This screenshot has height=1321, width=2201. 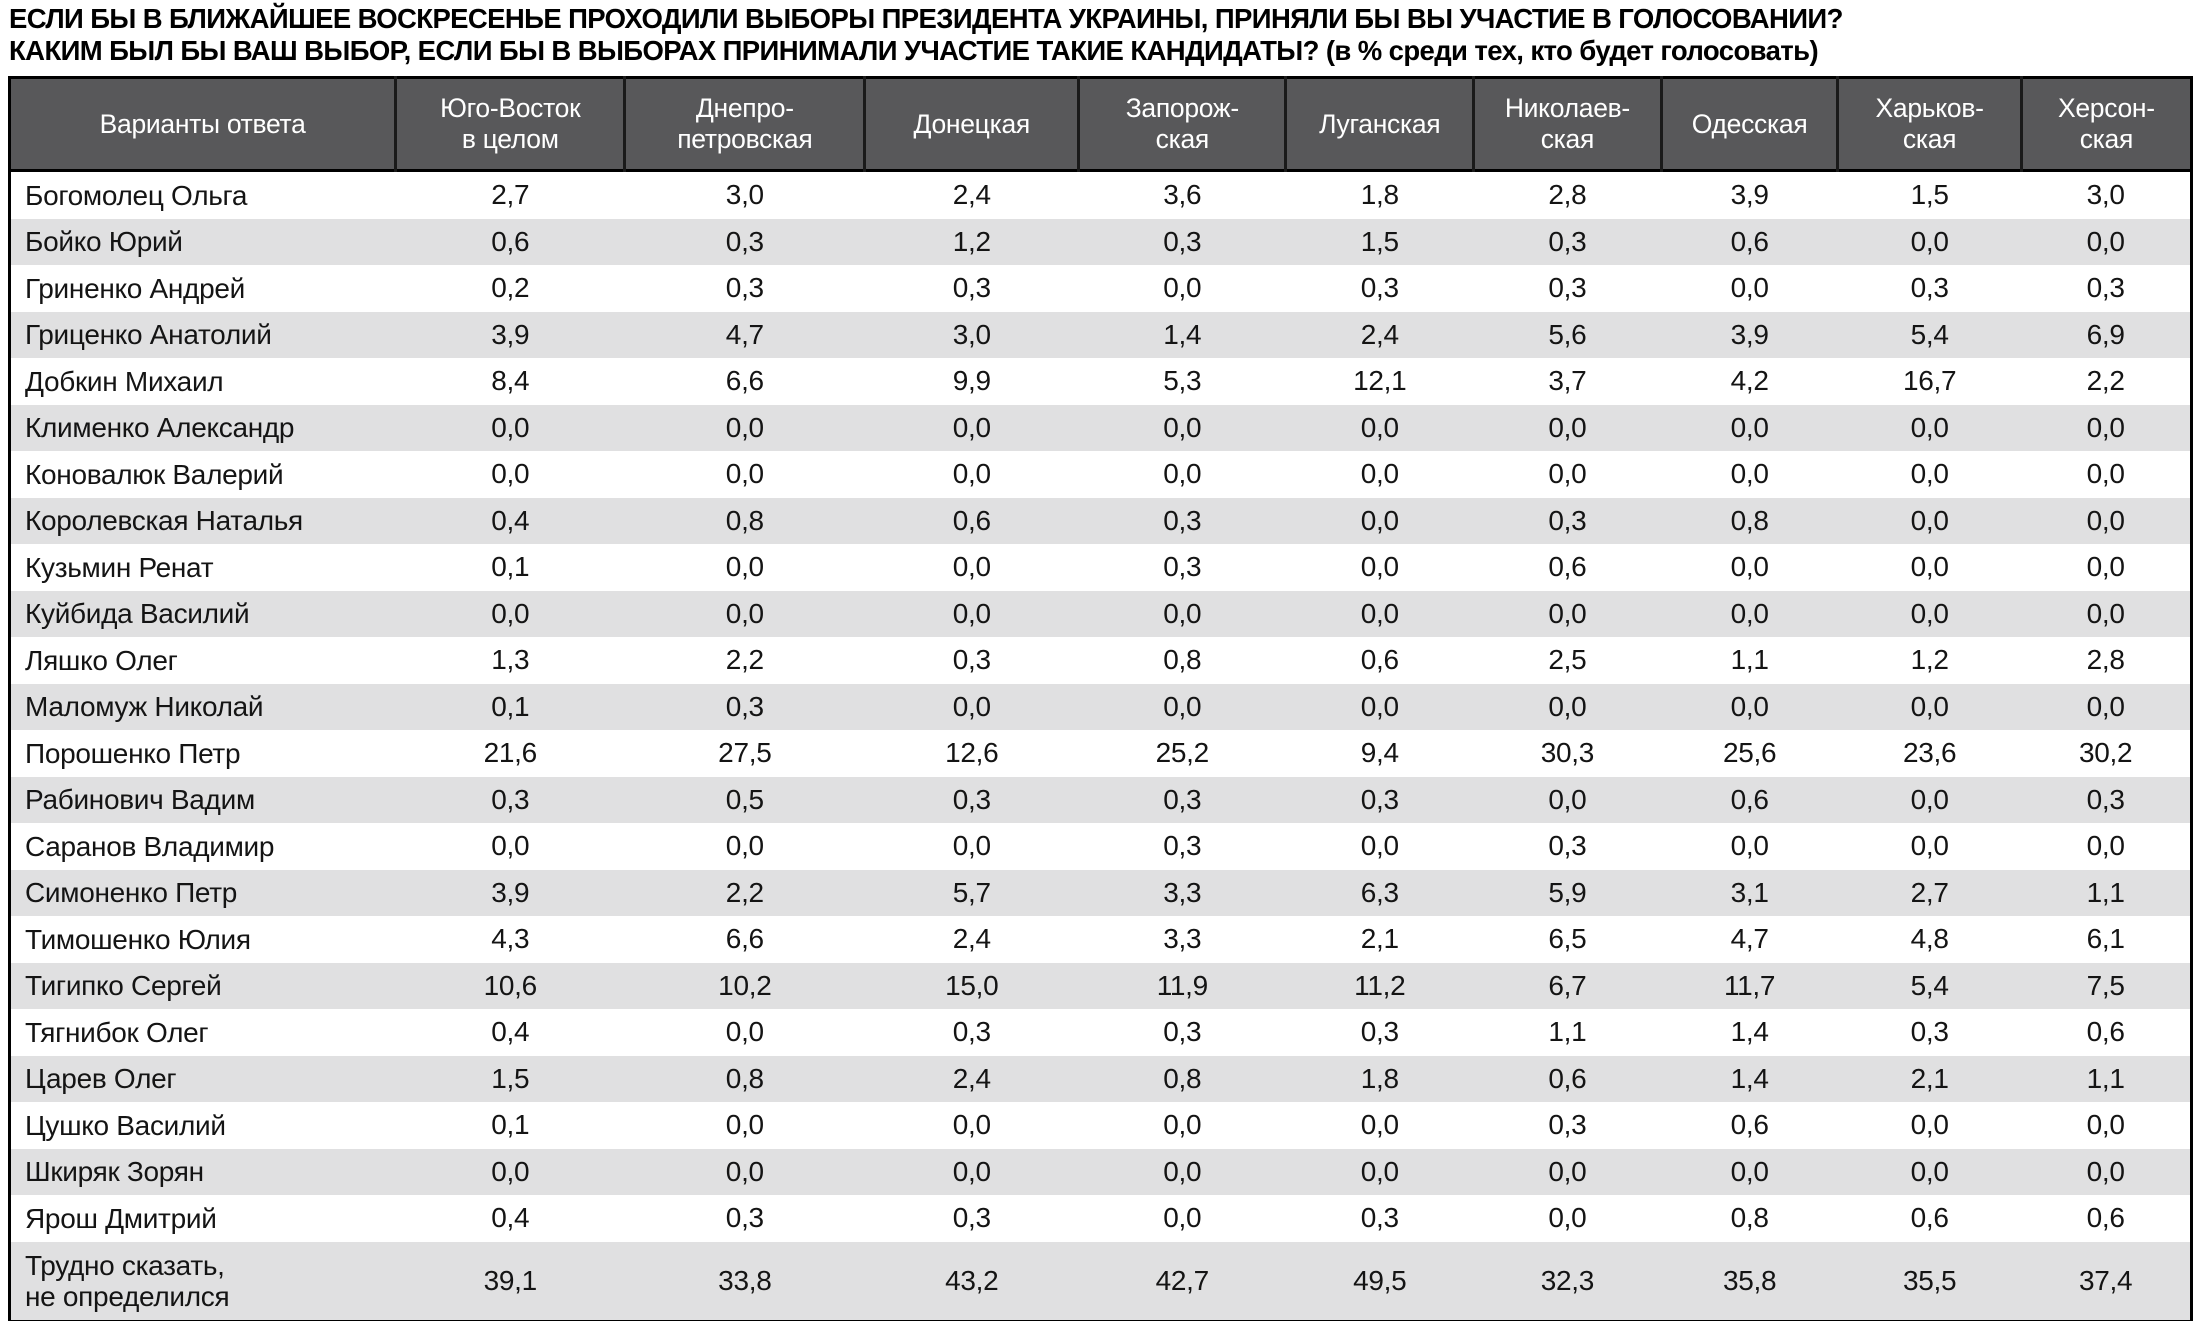 I want to click on cell-value: 3,1, so click(x=1749, y=892).